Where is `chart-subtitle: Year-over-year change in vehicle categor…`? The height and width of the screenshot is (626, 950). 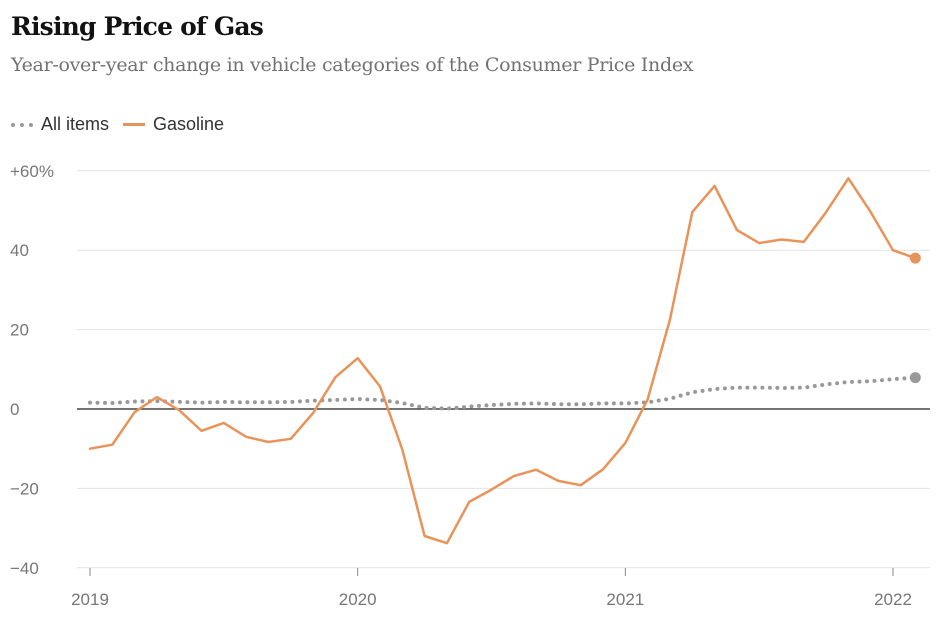 chart-subtitle: Year-over-year change in vehicle categor… is located at coordinates (352, 65).